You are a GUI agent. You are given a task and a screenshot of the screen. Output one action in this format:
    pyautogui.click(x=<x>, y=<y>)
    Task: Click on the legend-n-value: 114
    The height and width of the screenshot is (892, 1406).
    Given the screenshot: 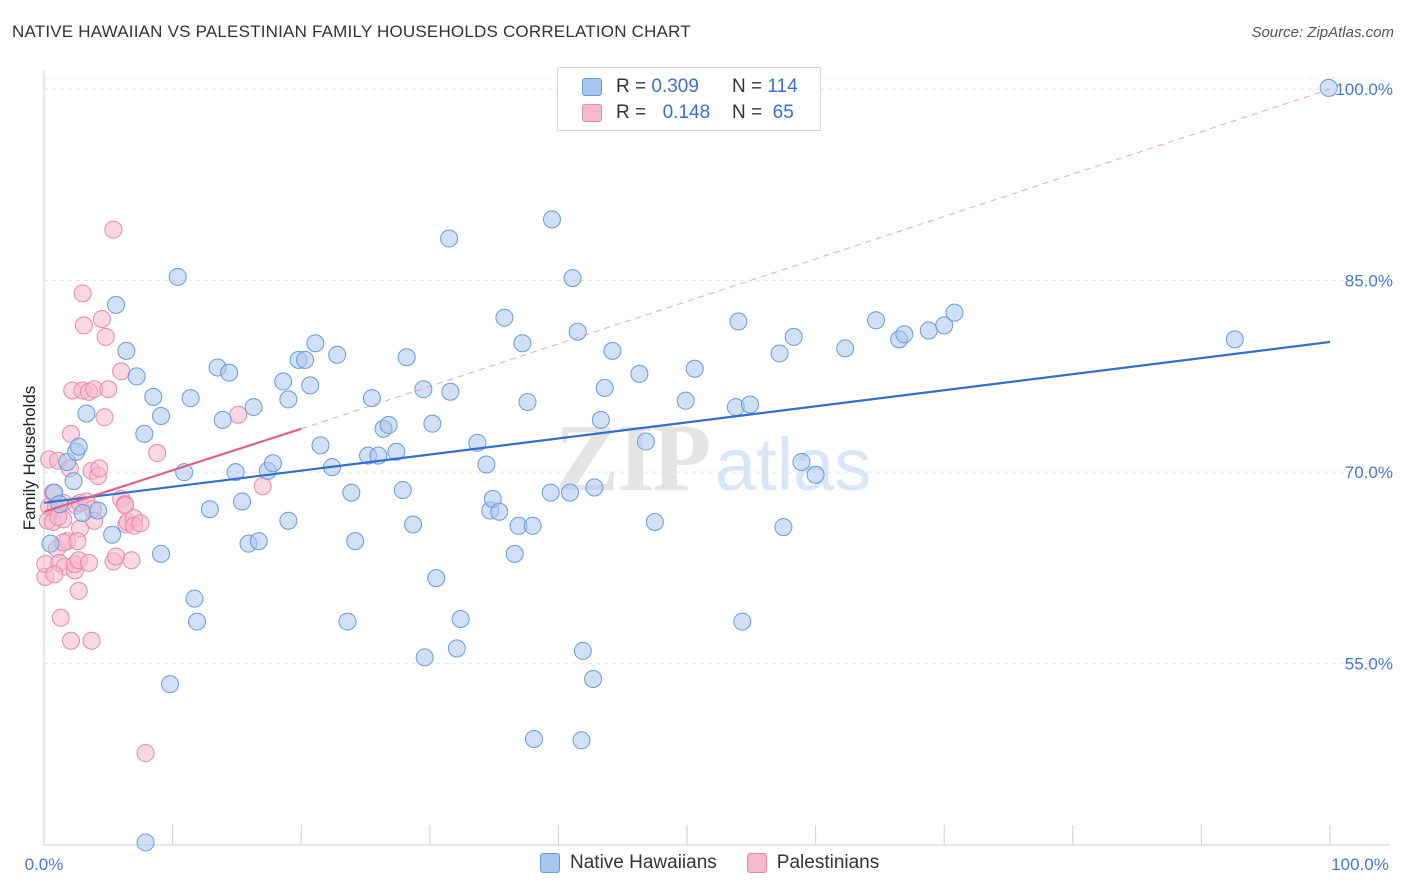 What is the action you would take?
    pyautogui.click(x=782, y=86)
    